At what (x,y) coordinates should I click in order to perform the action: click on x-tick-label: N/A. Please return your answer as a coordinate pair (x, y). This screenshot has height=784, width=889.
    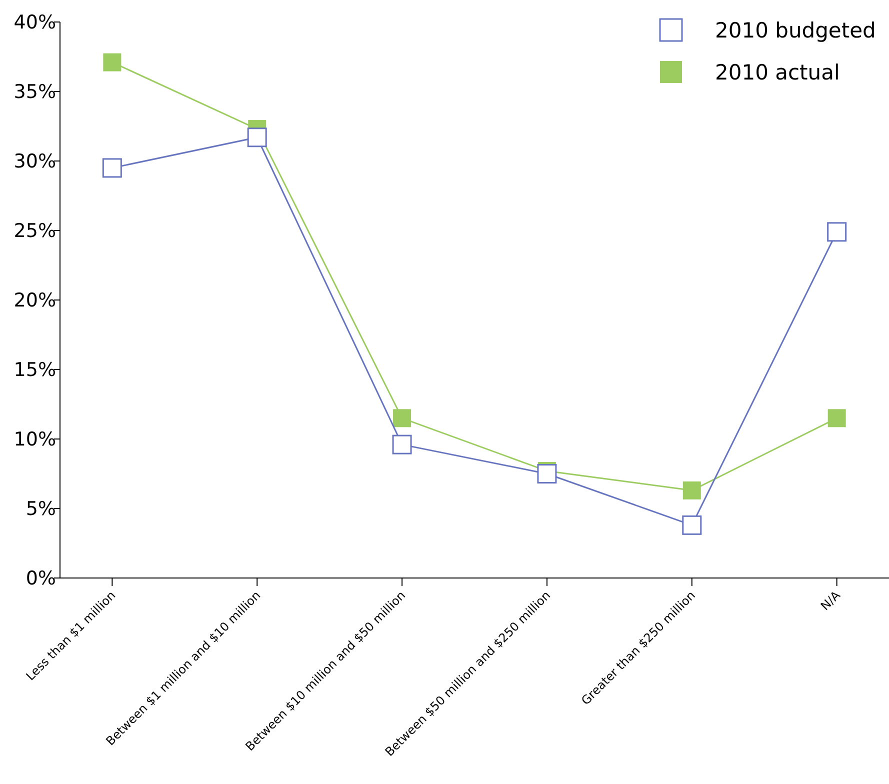
    Looking at the image, I should click on (831, 601).